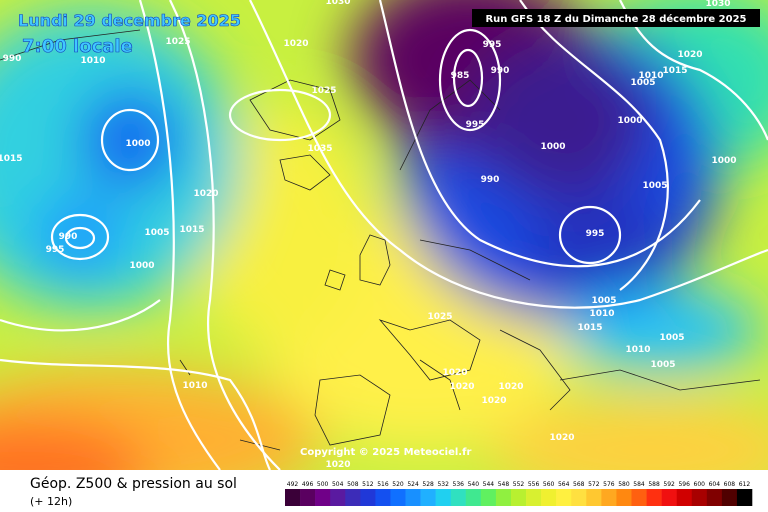 The width and height of the screenshot is (768, 512). What do you see at coordinates (730, 484) in the screenshot?
I see `colorbar-label: 608` at bounding box center [730, 484].